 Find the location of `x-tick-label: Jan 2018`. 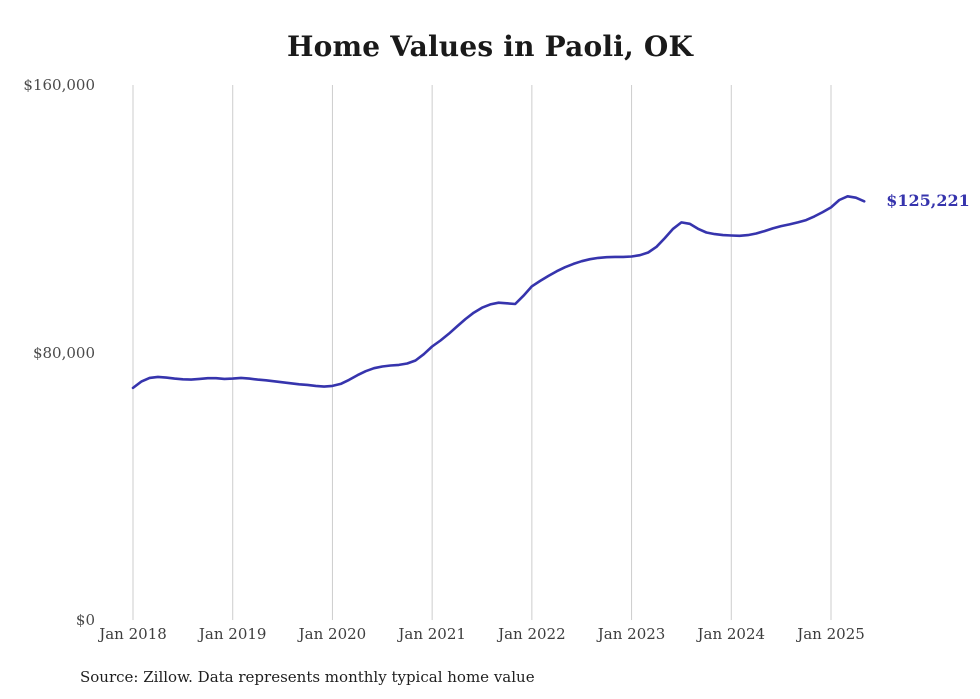

x-tick-label: Jan 2018 is located at coordinates (133, 634).